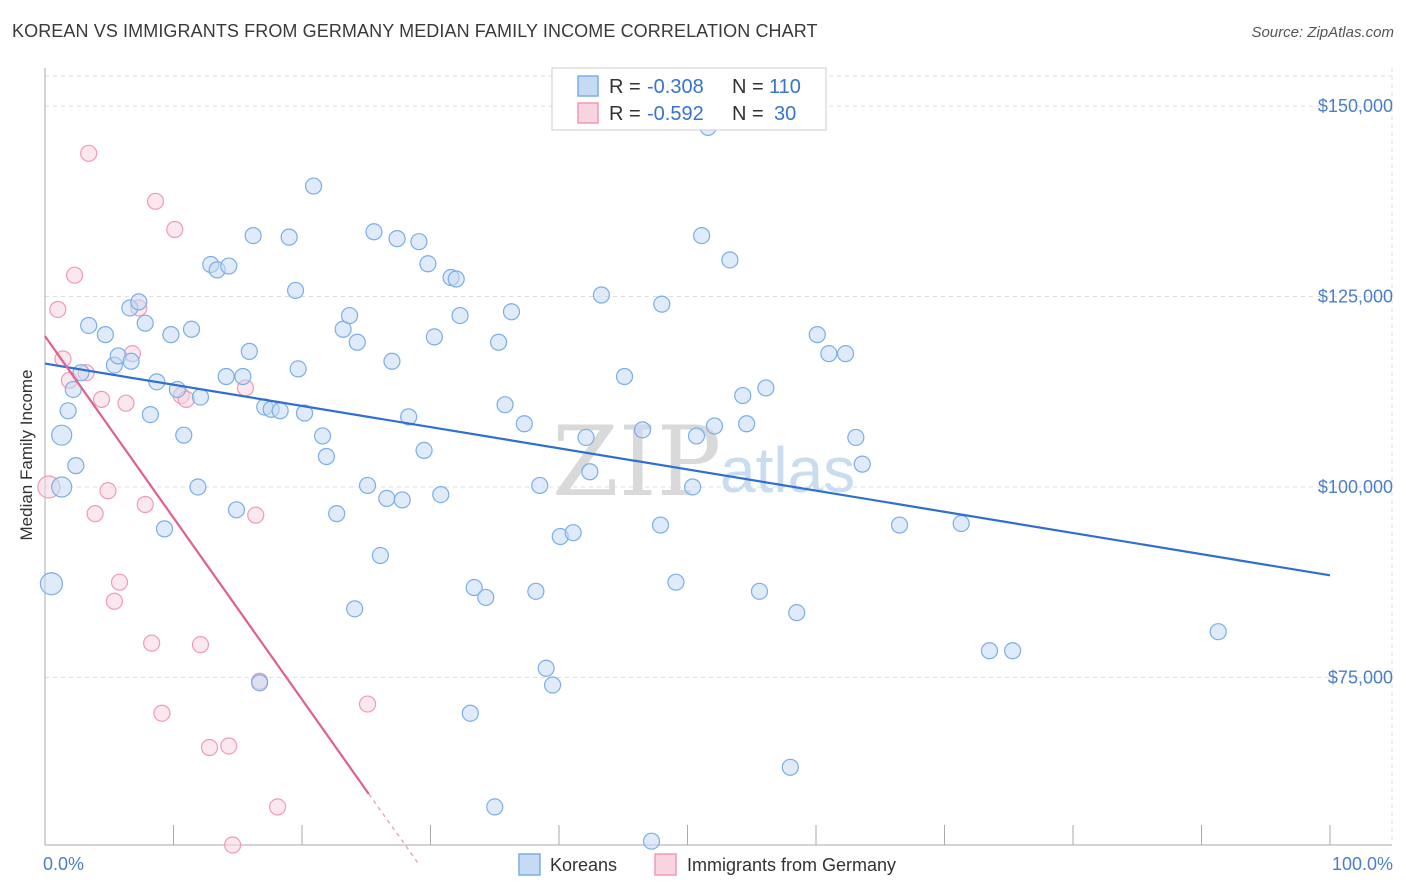  What do you see at coordinates (207, 565) in the screenshot?
I see `germany-trend-line` at bounding box center [207, 565].